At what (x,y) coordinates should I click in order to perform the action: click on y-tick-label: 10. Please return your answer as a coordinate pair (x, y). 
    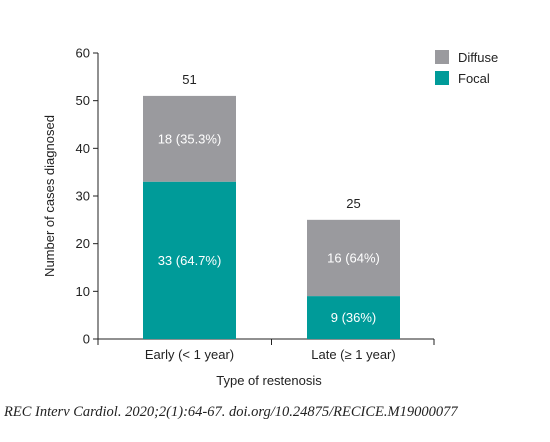
    Looking at the image, I should click on (83, 291).